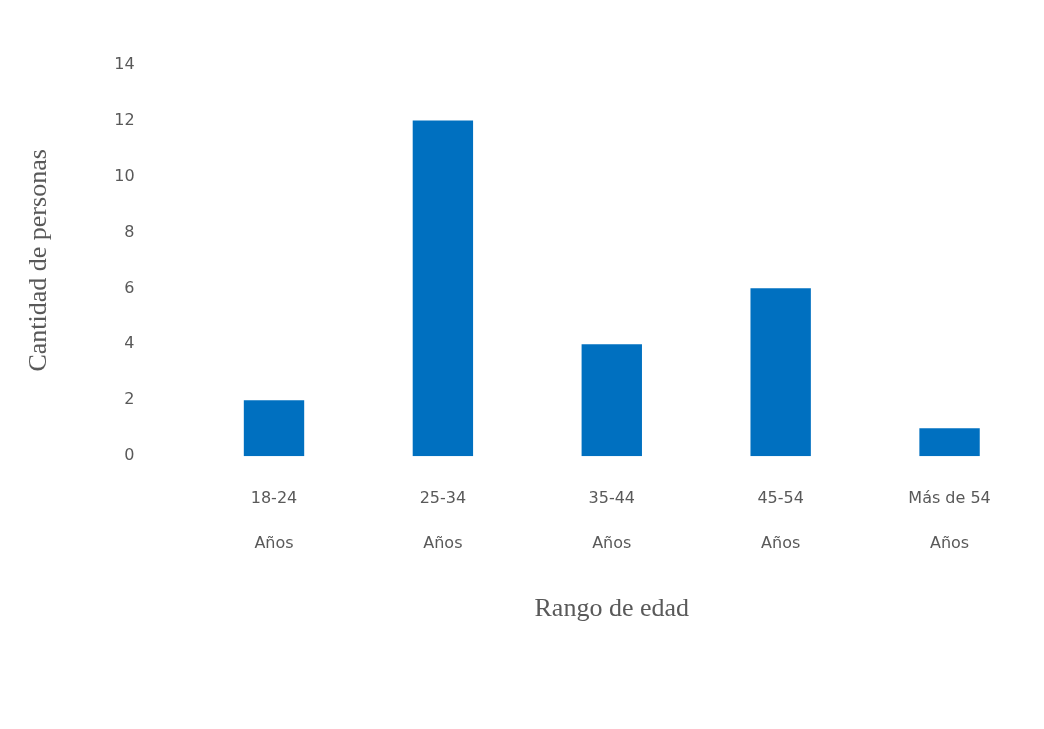 Image resolution: width=1044 pixels, height=729 pixels. What do you see at coordinates (129, 287) in the screenshot?
I see `y-tick-label: 6` at bounding box center [129, 287].